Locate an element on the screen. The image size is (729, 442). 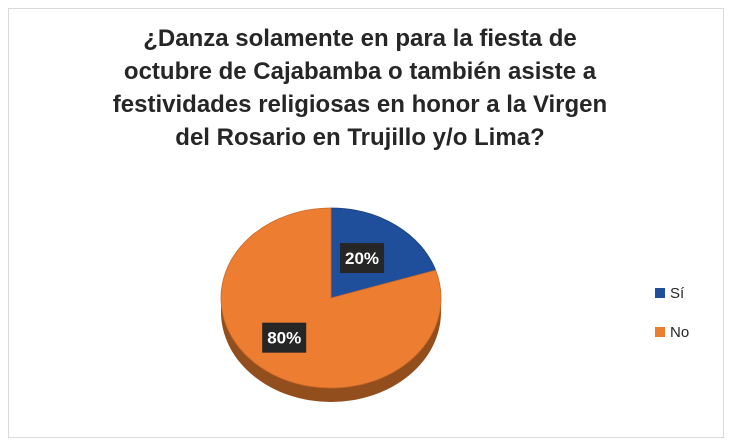
chart-title-line: del Rosario en Trujillo y/o Lima? is located at coordinates (360, 137).